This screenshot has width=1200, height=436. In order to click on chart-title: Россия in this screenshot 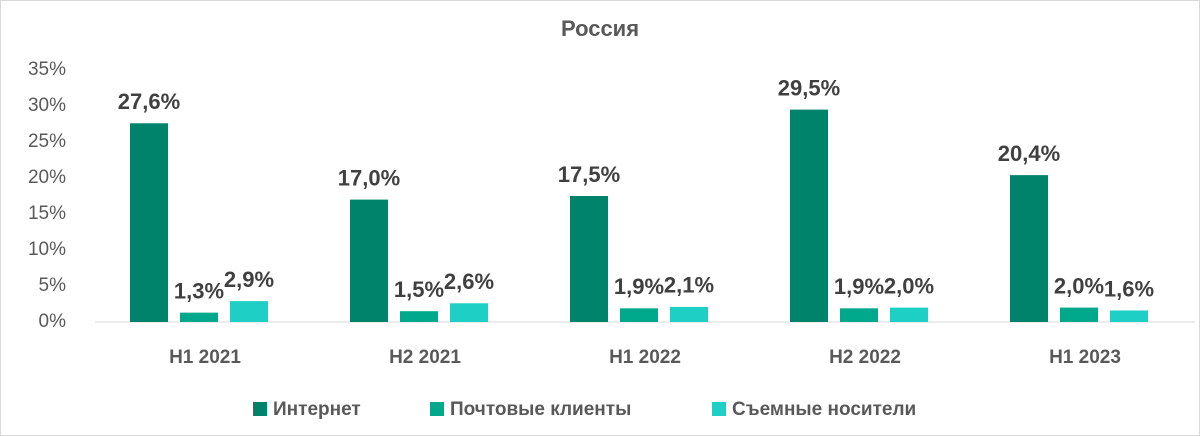, I will do `click(600, 28)`.